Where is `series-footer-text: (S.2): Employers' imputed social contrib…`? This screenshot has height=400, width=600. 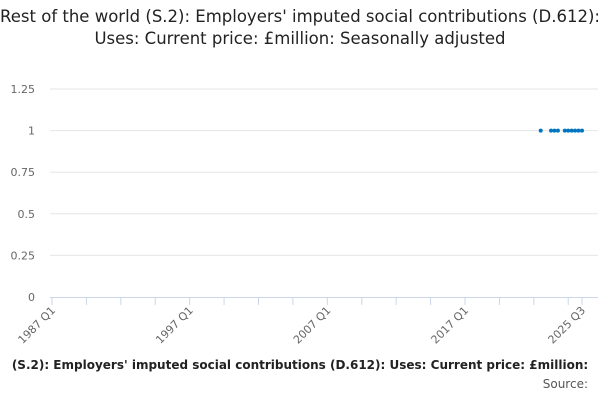 series-footer-text: (S.2): Employers' imputed social contrib… is located at coordinates (300, 365).